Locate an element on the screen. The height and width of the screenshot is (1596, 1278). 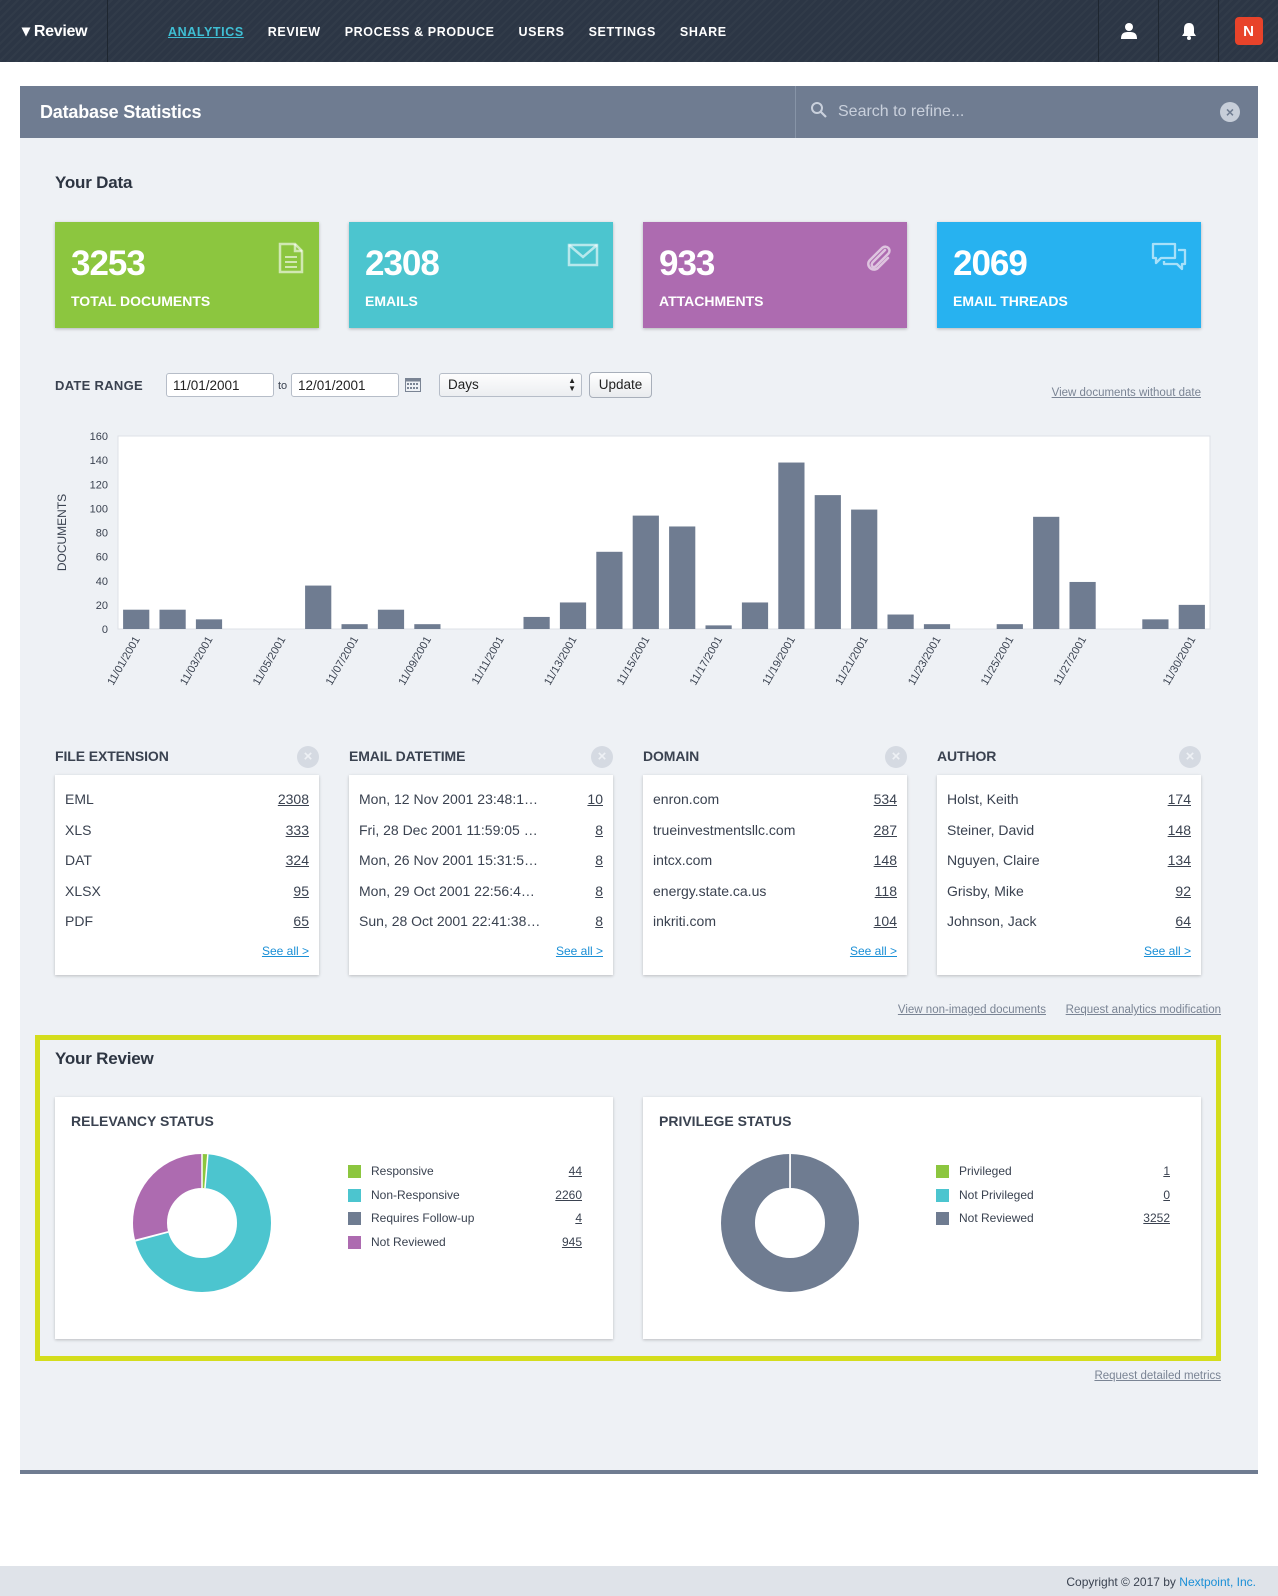
stat-label: EMAIL THREADS is located at coordinates (1010, 301).